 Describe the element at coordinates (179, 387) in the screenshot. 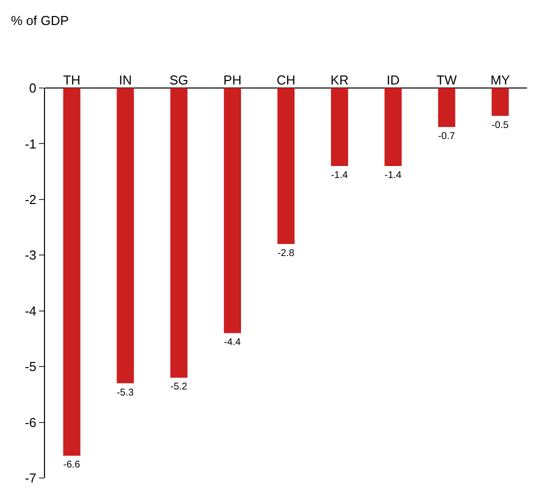

I see `data-label: -5.2` at that location.